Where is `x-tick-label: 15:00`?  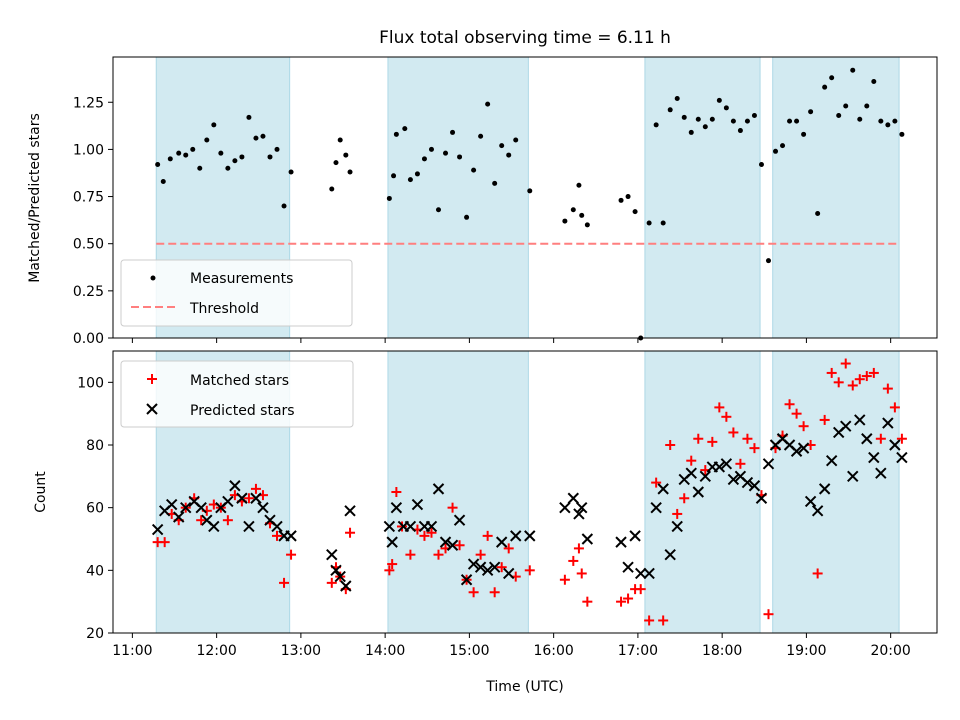
x-tick-label: 15:00 is located at coordinates (469, 651).